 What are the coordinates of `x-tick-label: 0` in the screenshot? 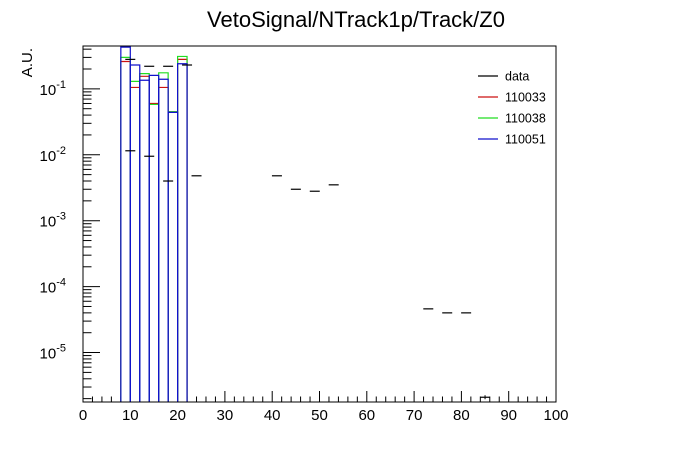 It's located at (83, 415).